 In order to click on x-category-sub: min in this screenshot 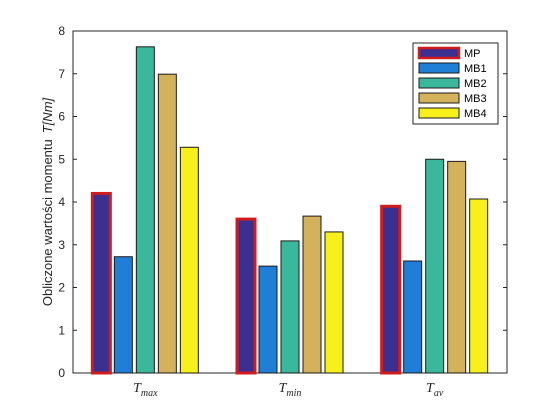, I will do `click(293, 393)`.